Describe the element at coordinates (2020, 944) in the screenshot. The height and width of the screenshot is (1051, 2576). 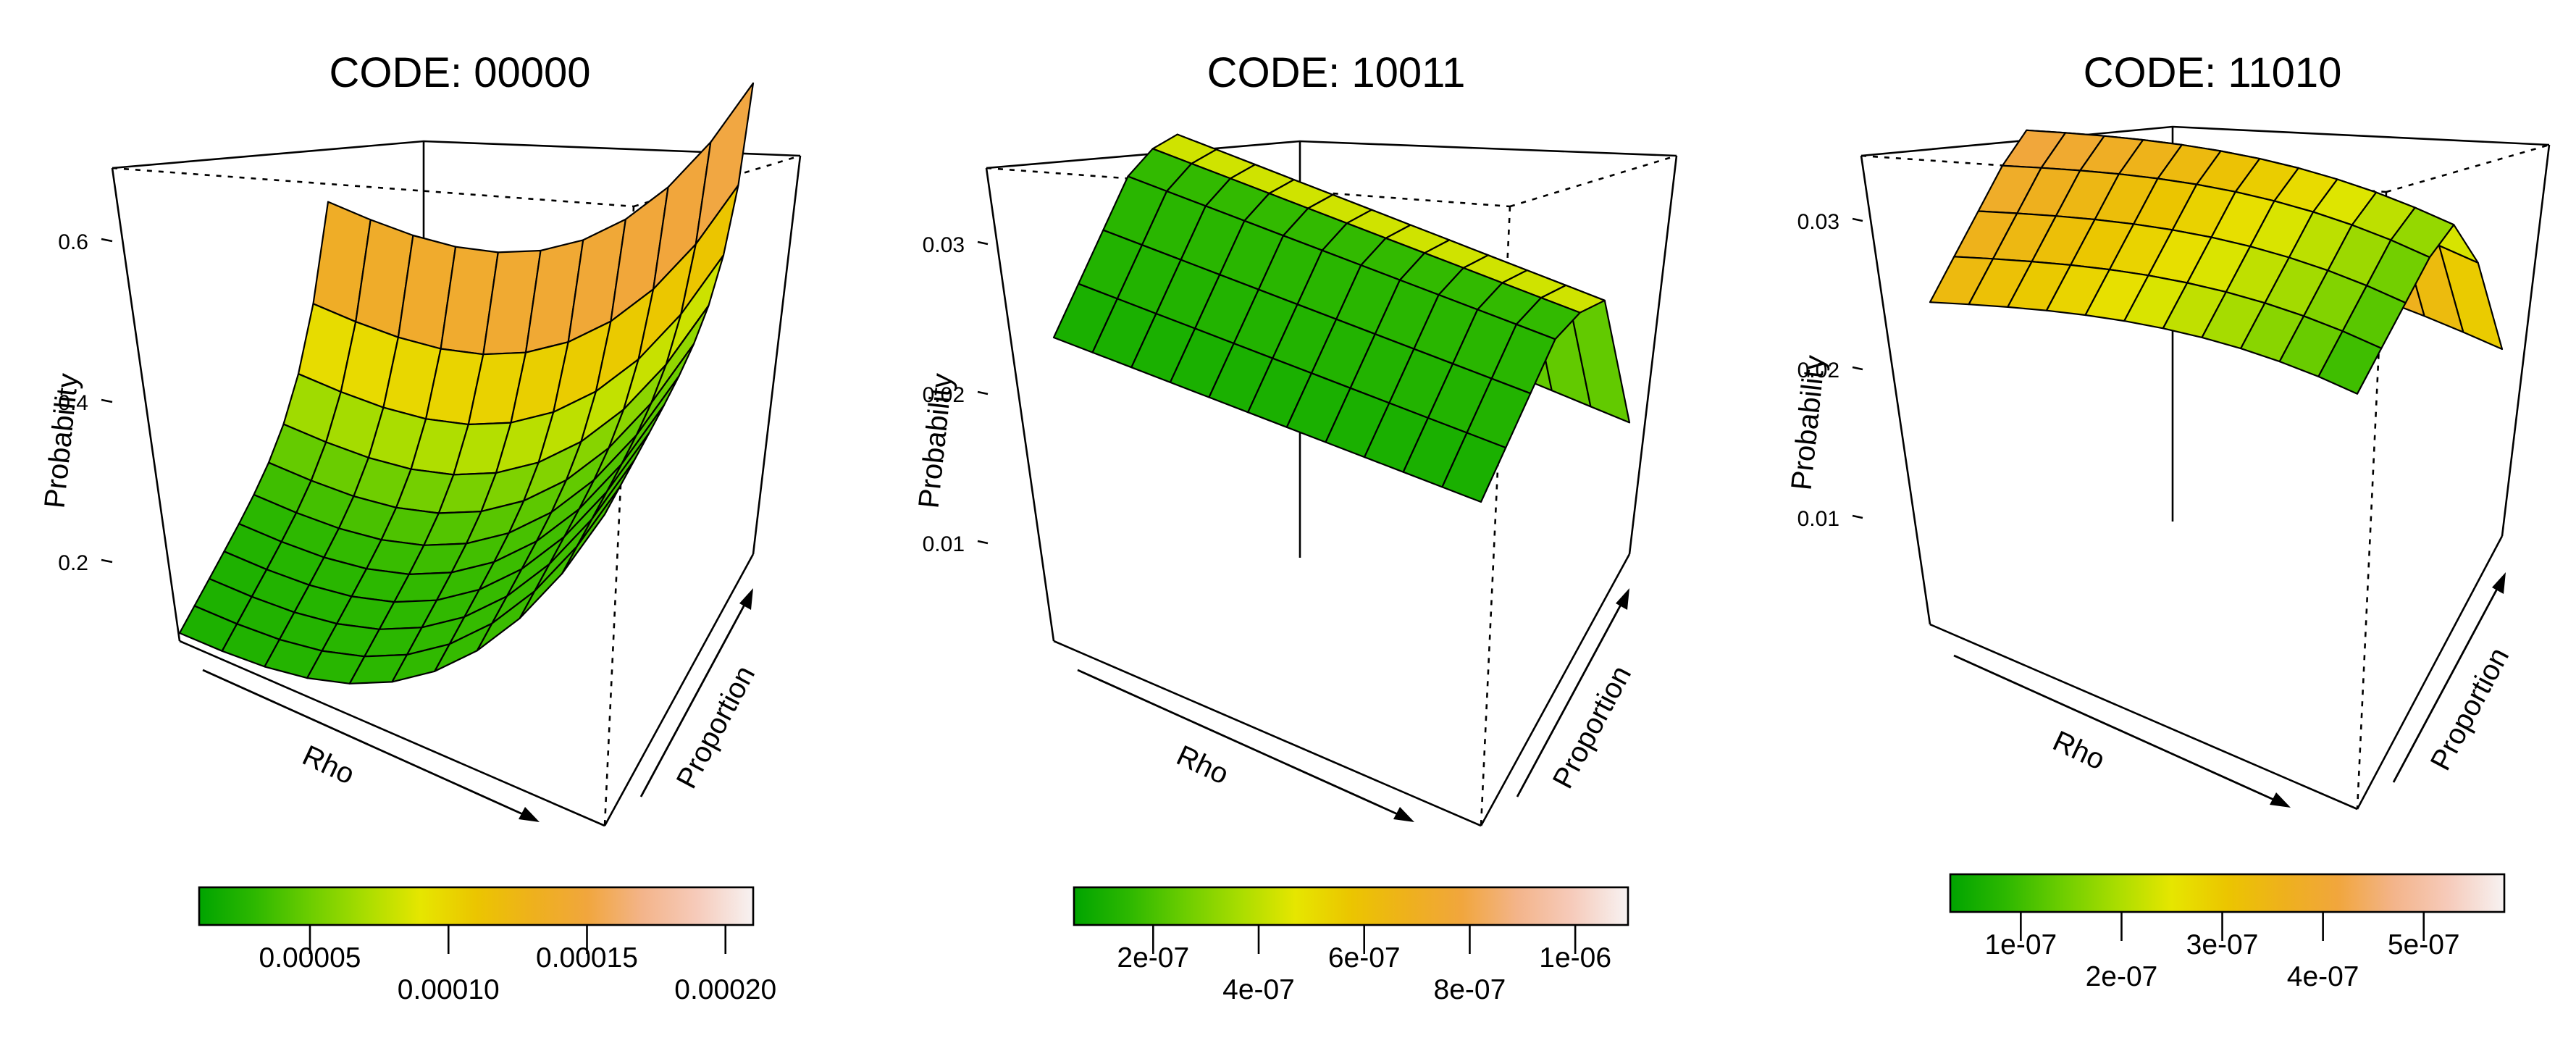
I see `colorbar-tick-label: 1e-07` at that location.